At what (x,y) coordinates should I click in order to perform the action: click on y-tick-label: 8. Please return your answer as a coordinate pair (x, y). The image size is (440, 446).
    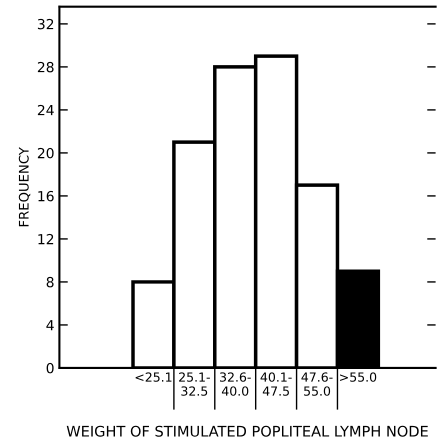
    Looking at the image, I should click on (50, 282).